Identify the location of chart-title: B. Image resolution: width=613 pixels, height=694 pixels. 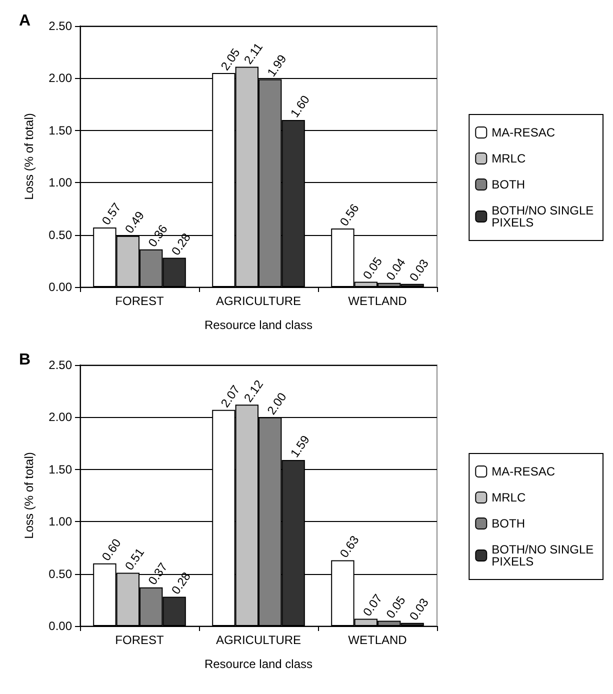
(25, 360).